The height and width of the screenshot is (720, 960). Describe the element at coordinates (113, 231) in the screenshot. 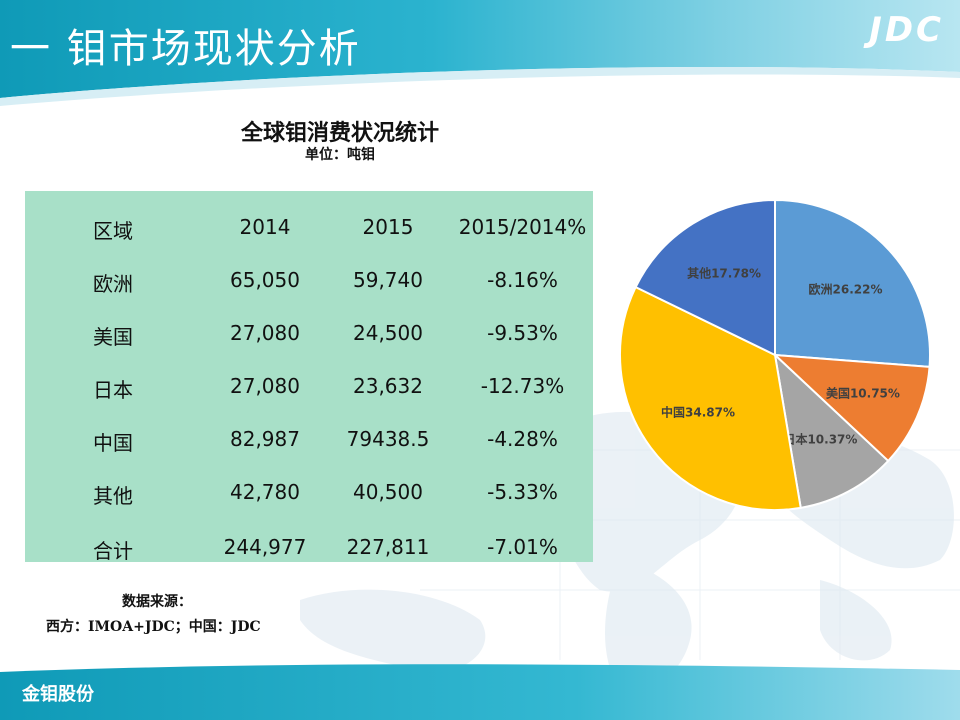

I see `column-header-region: 区域` at that location.